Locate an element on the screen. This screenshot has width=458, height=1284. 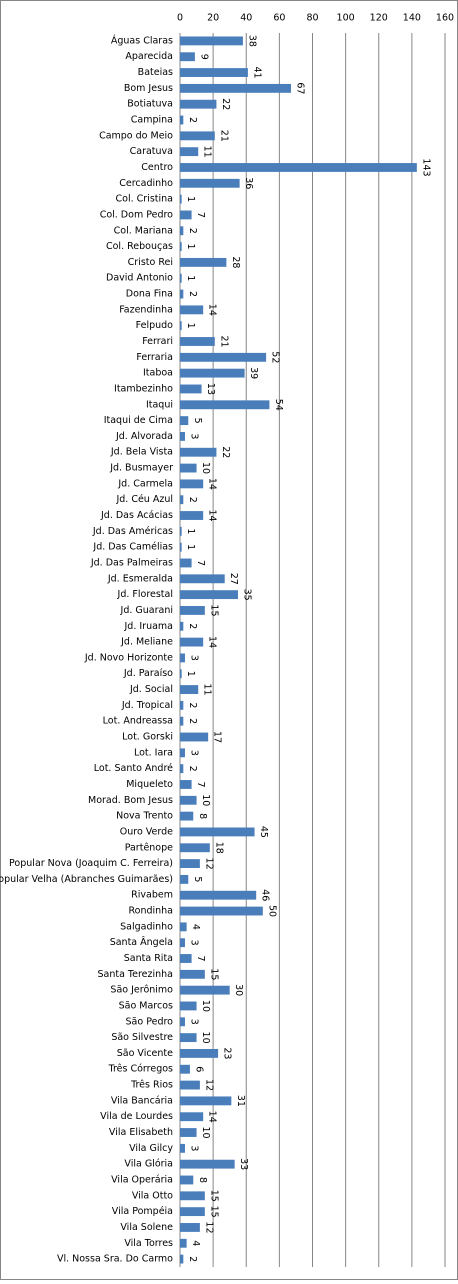
y-tick-label: Jd. Guarani is located at coordinates (146, 610).